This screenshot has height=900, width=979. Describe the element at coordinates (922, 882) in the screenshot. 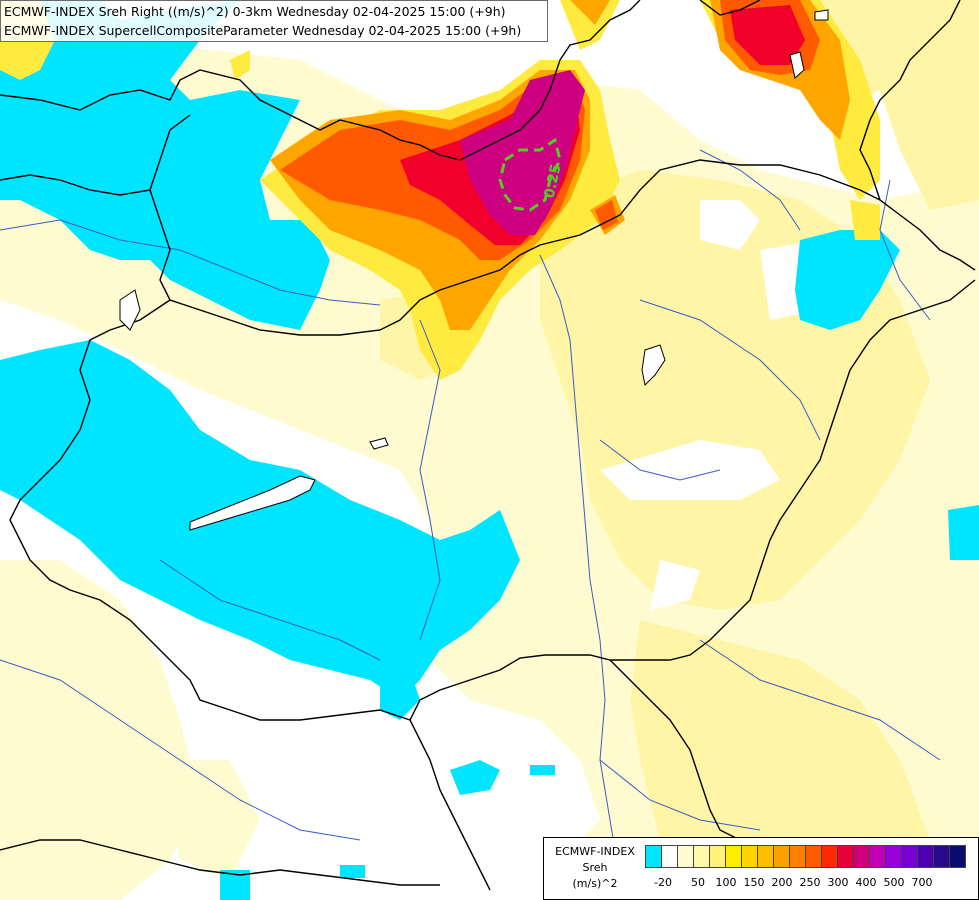

I see `legend-tick-label: 700` at that location.